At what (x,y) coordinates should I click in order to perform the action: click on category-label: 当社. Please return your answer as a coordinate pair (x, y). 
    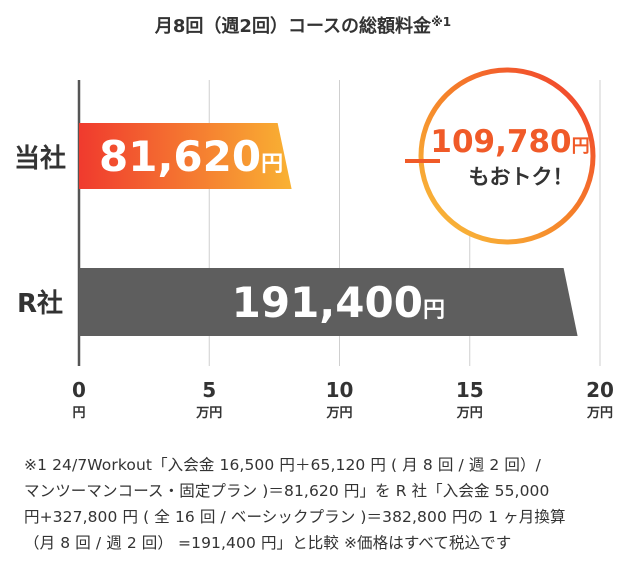
    Looking at the image, I should click on (40, 158).